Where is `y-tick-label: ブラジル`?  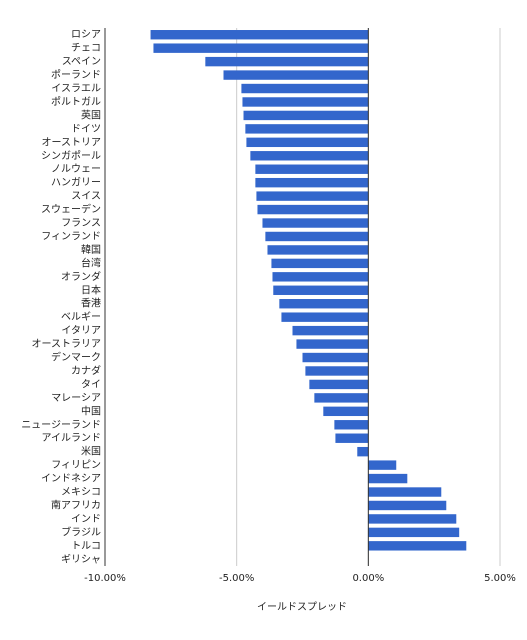
y-tick-label: ブラジル is located at coordinates (81, 531).